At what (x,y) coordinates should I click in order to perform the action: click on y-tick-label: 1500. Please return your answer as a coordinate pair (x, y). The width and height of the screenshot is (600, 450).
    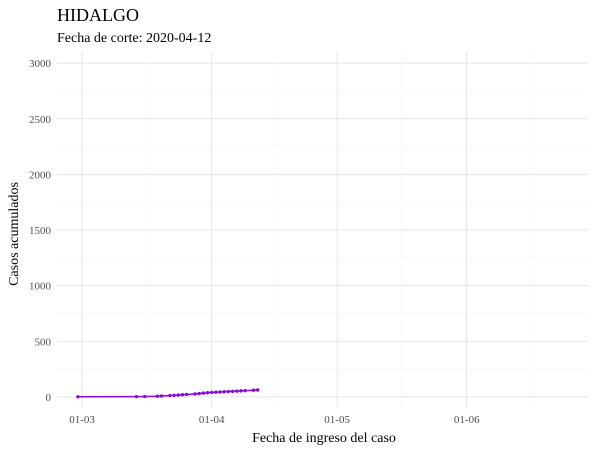
    Looking at the image, I should click on (40, 231).